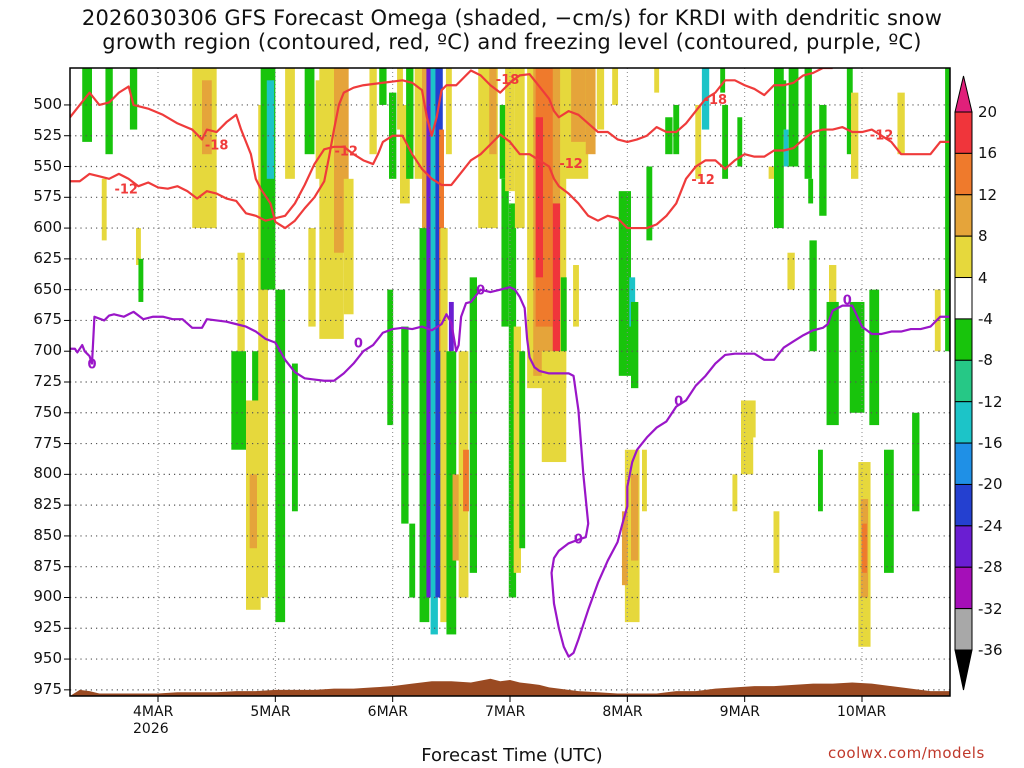 The height and width of the screenshot is (768, 1024). Describe the element at coordinates (739, 712) in the screenshot. I see `x-tick-label: 9MAR` at that location.